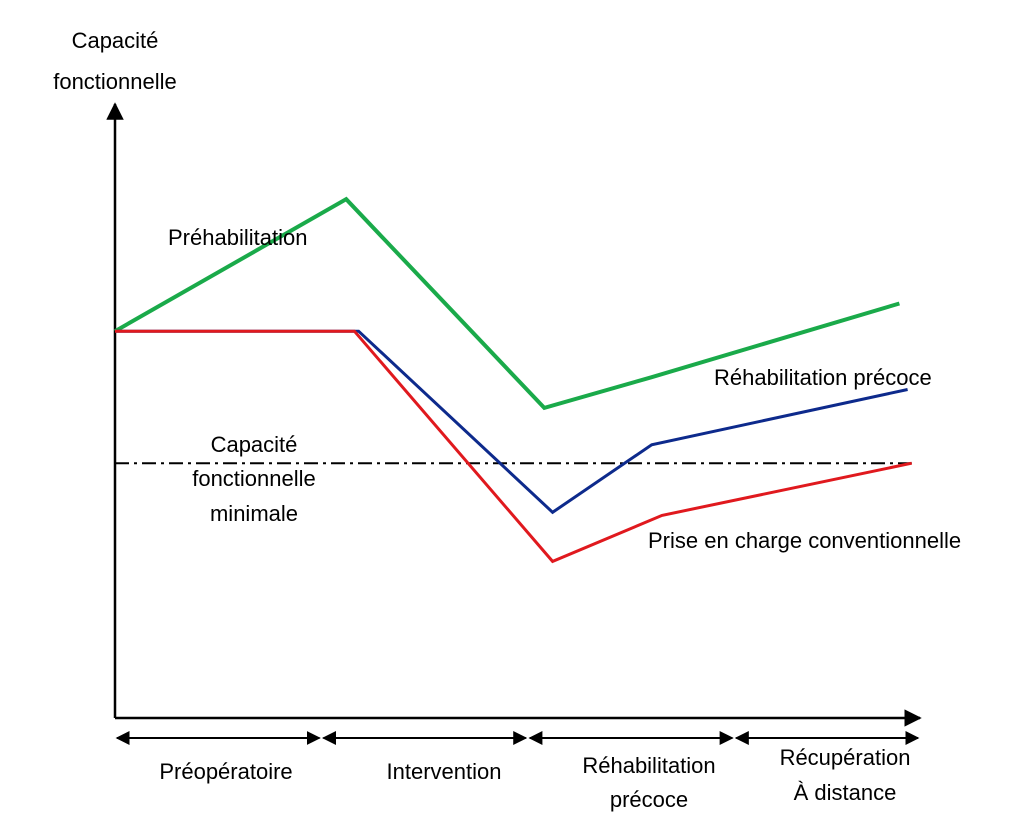  Describe the element at coordinates (225, 771) in the screenshot. I see `phase-label-preoperative: Préopératoire` at that location.